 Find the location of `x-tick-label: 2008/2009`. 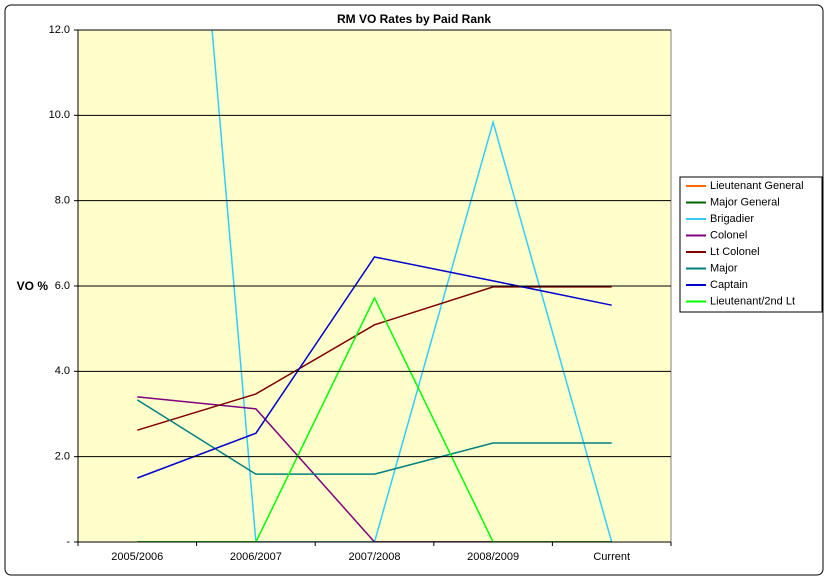

x-tick-label: 2008/2009 is located at coordinates (493, 557).